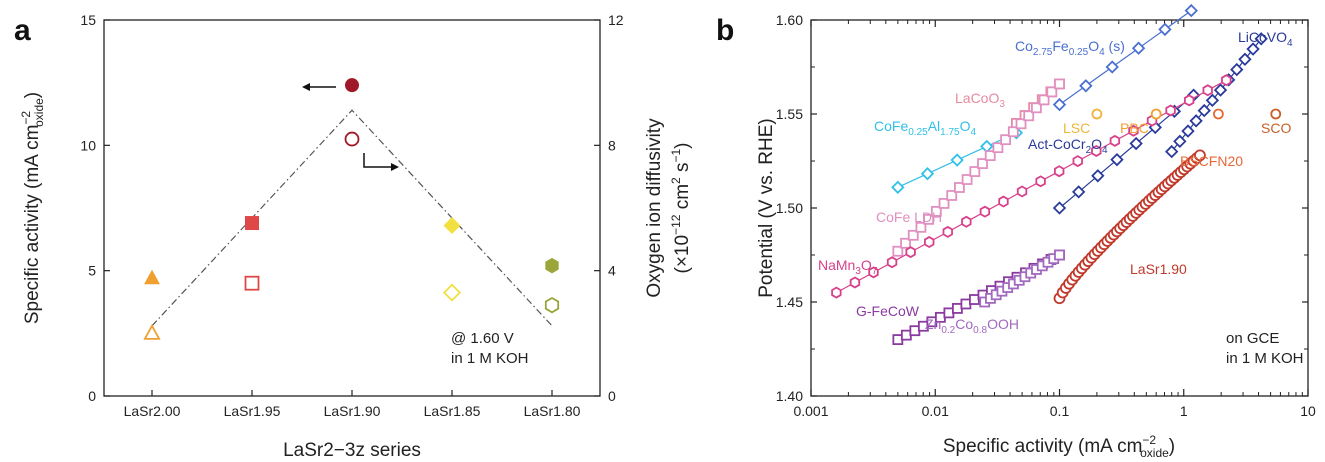 The image size is (1325, 462). Describe the element at coordinates (1059, 446) in the screenshot. I see `panel-b-x-axis-label: Specific activity (mA cm−2 oxide)` at that location.